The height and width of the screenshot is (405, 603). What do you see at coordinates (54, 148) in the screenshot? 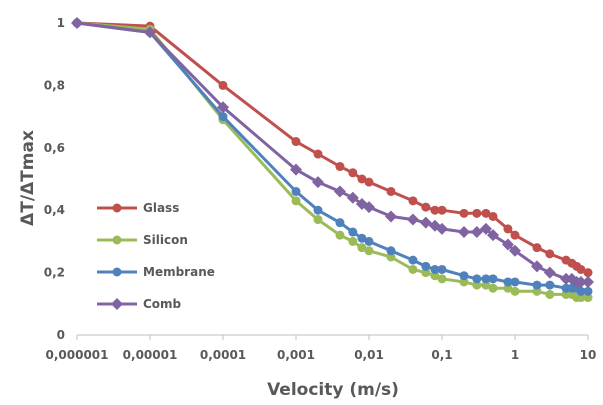
I see `y-tick-label: 0,6` at bounding box center [54, 148].